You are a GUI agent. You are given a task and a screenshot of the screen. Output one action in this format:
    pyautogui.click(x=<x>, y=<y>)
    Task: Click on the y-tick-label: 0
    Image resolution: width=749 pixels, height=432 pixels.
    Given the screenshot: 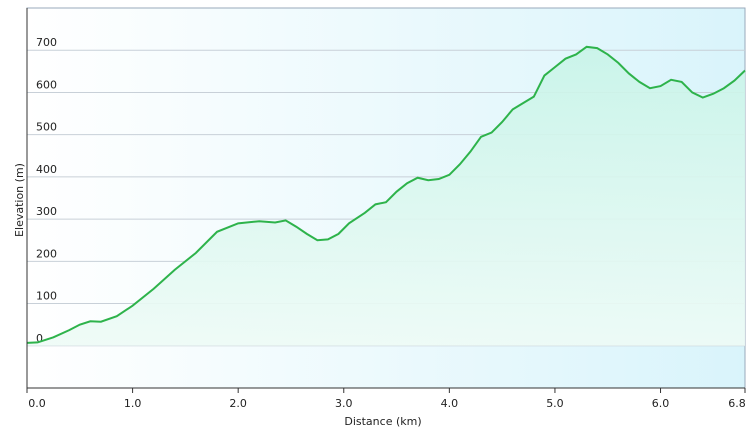 What is the action you would take?
    pyautogui.click(x=39, y=338)
    